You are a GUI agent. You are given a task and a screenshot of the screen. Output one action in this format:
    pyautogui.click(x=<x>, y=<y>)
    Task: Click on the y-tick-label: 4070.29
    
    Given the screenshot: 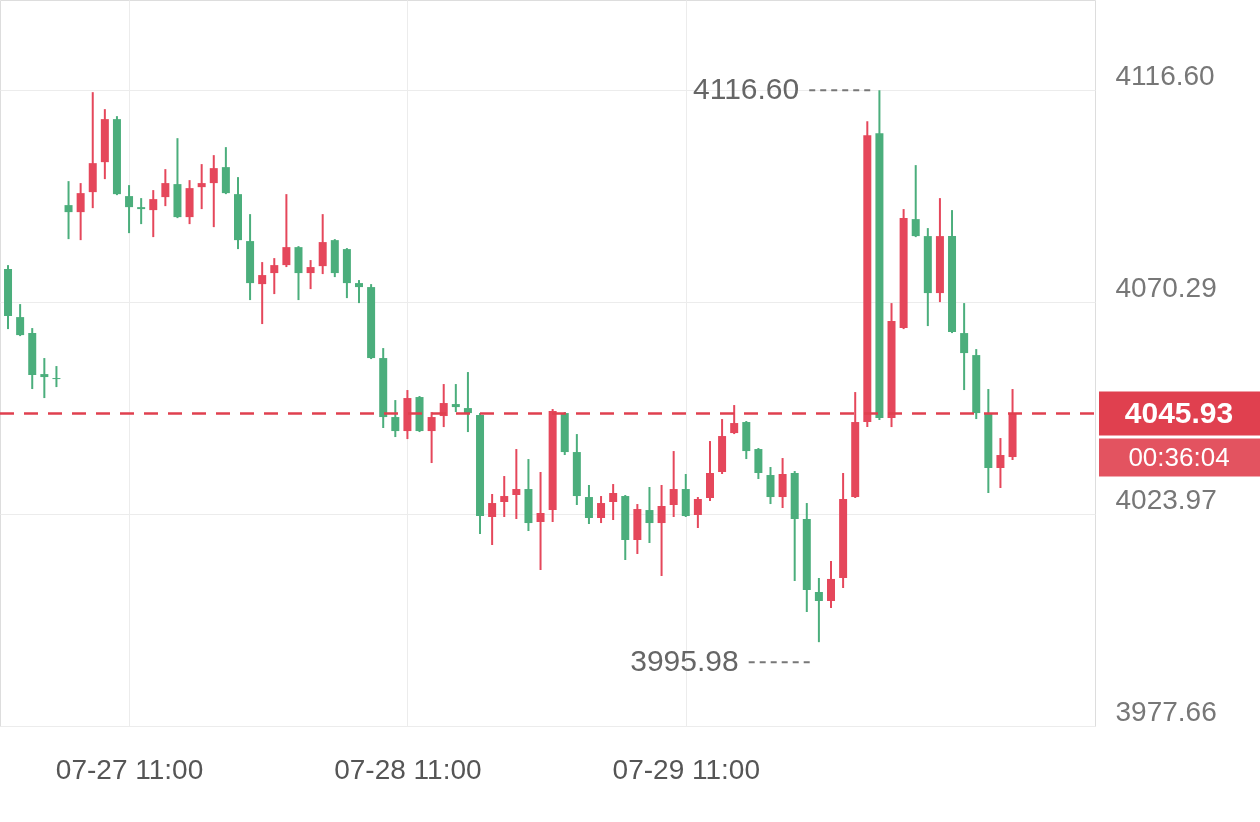 What is the action you would take?
    pyautogui.click(x=1166, y=287)
    